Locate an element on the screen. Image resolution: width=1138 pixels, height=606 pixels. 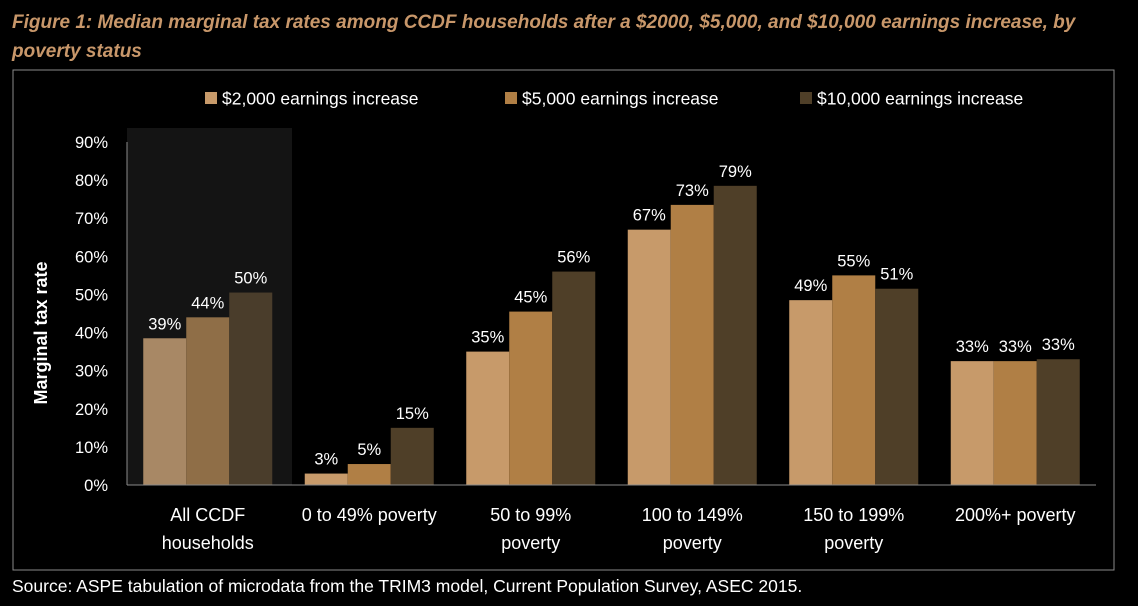
data-label: 44% is located at coordinates (207, 303).